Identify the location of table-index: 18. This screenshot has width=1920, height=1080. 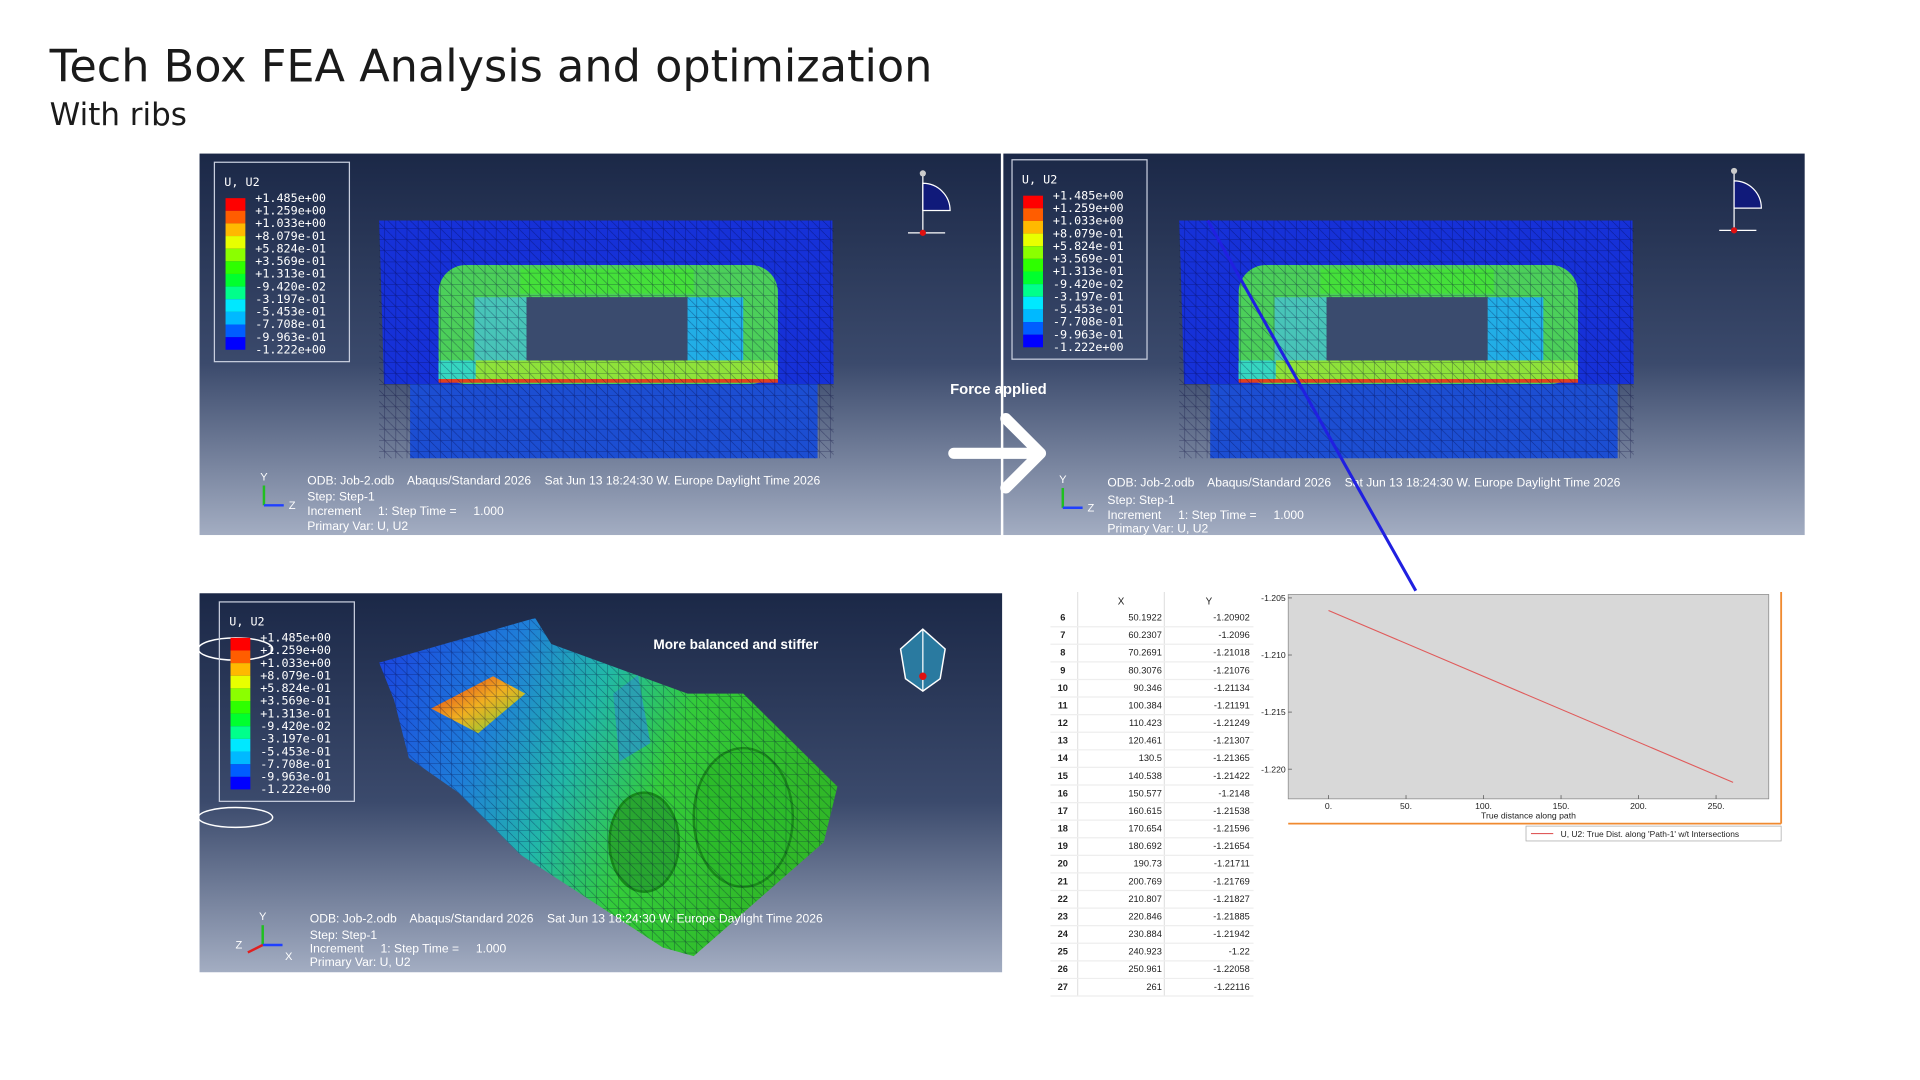
(1063, 829).